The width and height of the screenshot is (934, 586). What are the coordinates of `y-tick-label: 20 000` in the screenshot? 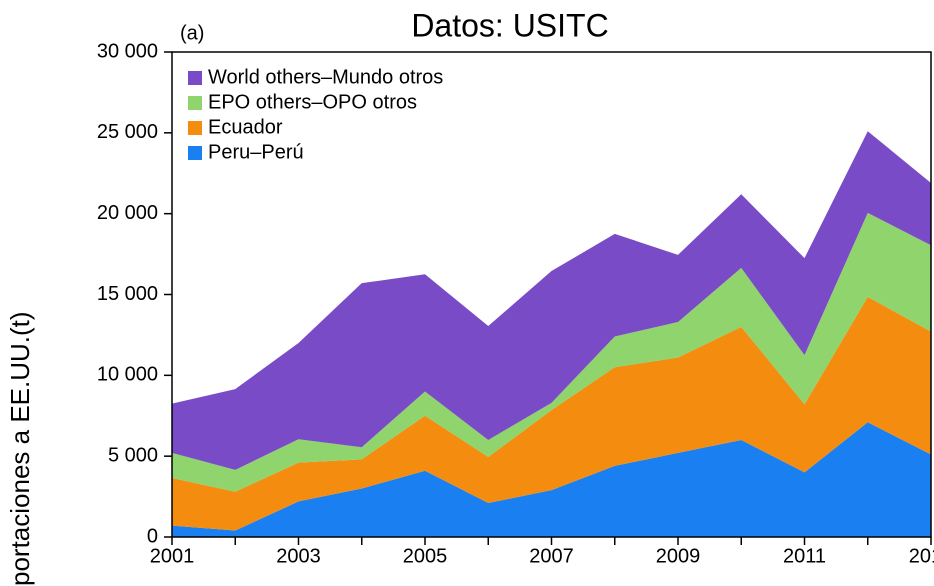 It's located at (127, 213).